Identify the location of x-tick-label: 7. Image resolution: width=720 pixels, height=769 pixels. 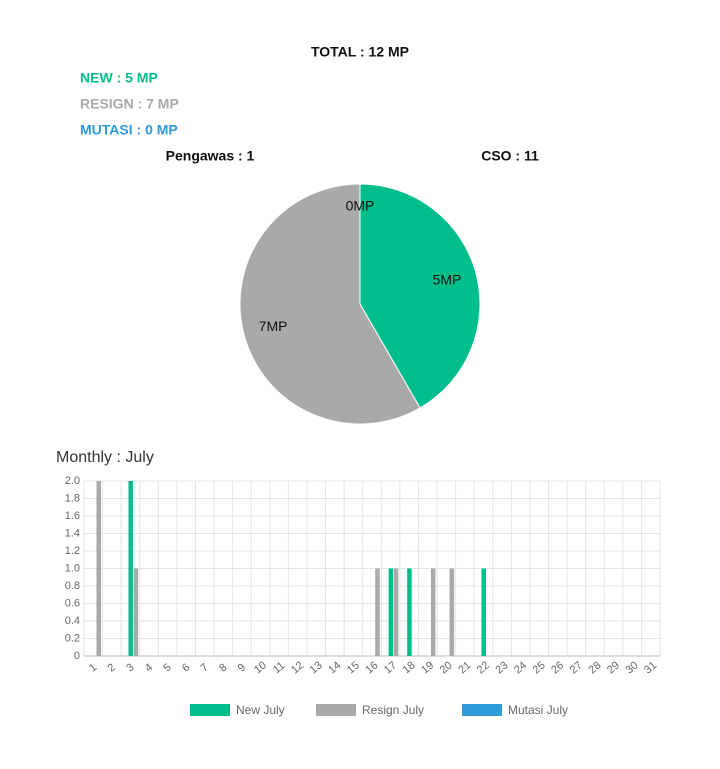
(205, 667).